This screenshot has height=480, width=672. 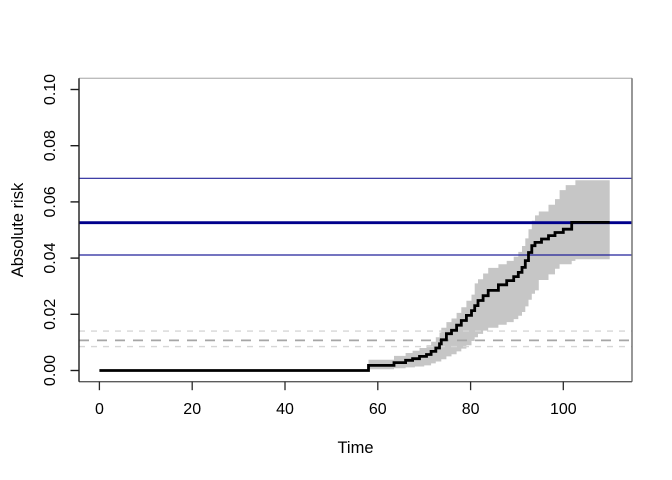 What do you see at coordinates (18, 229) in the screenshot?
I see `y-axis-title: Absolute risk` at bounding box center [18, 229].